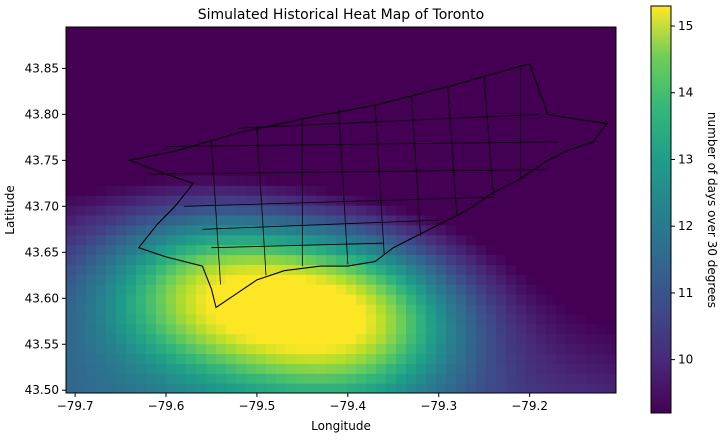  Describe the element at coordinates (685, 159) in the screenshot. I see `colorbar-tick-label: 13` at that location.